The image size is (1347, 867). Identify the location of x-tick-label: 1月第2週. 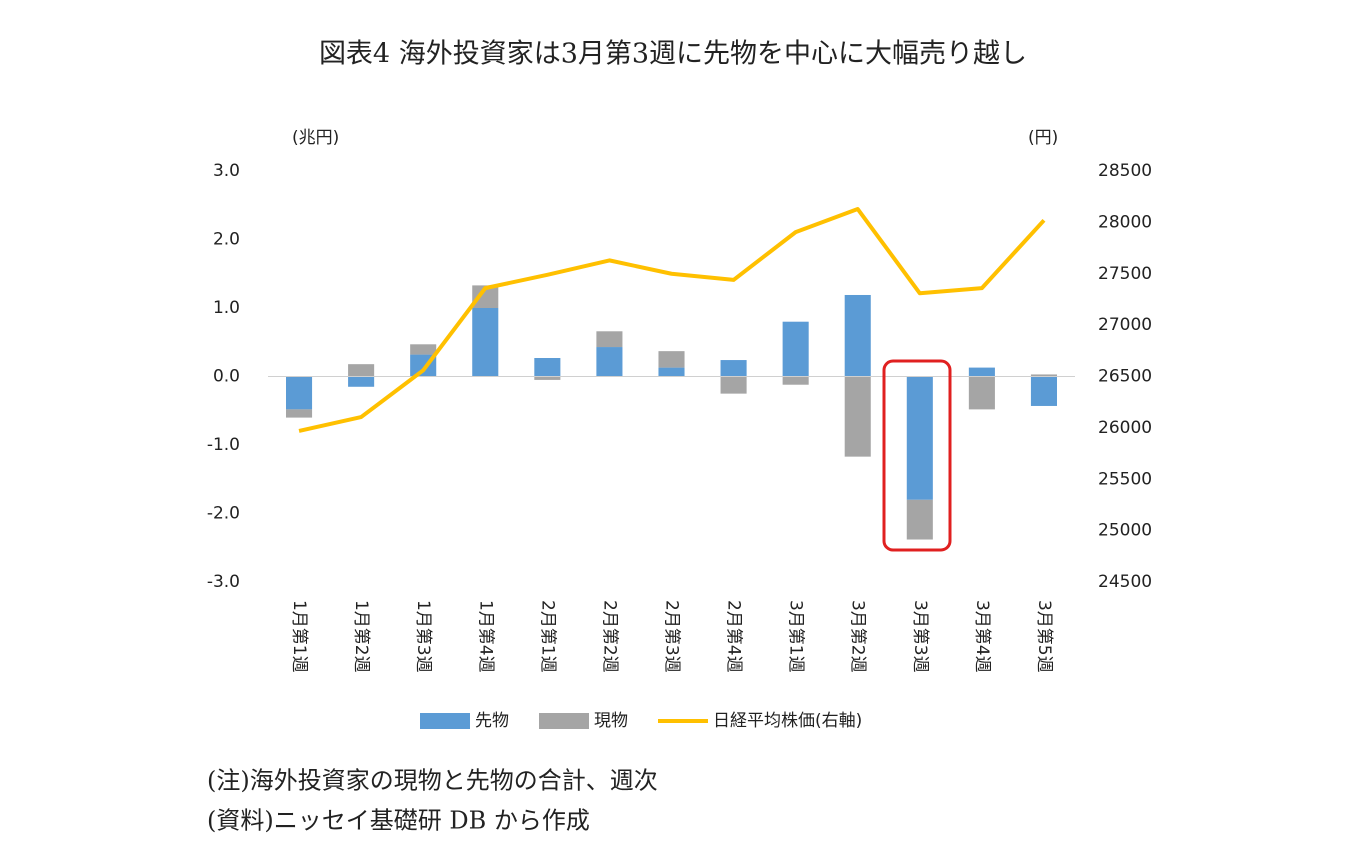
(361, 636).